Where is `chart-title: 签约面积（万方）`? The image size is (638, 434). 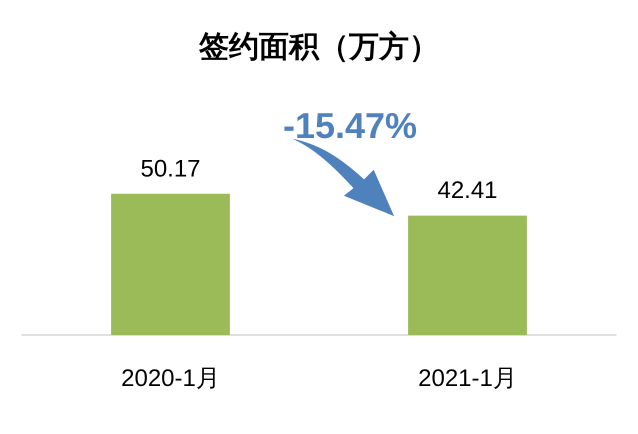
chart-title: 签约面积（万方） is located at coordinates (318, 46).